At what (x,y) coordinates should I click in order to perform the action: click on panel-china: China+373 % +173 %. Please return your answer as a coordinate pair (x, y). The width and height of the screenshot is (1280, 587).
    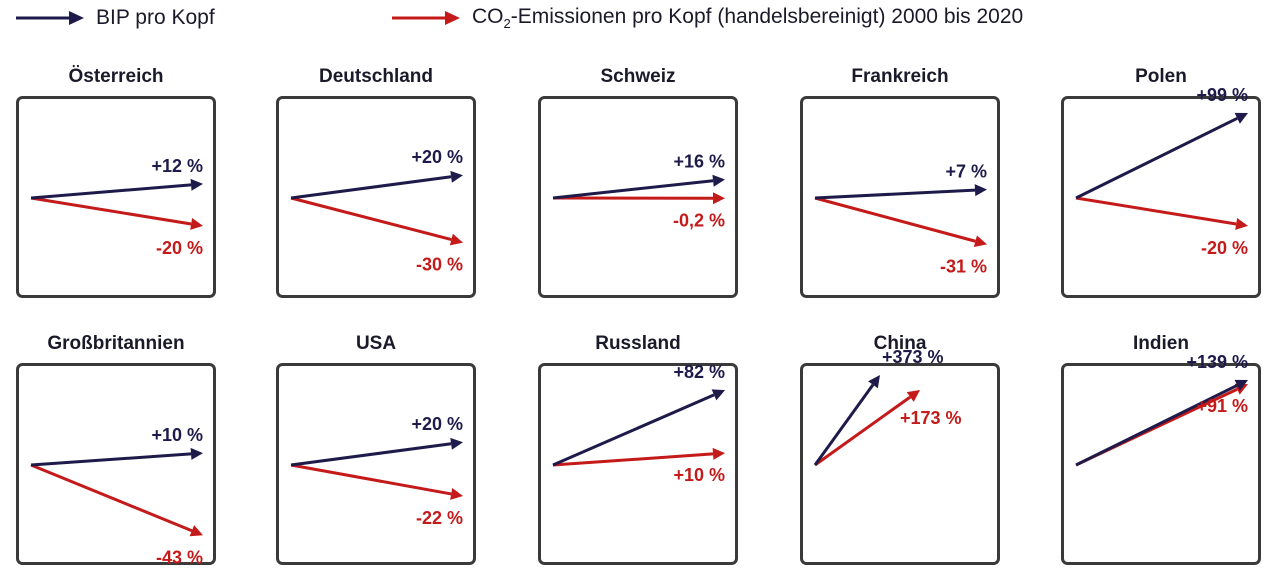
    Looking at the image, I should click on (900, 449).